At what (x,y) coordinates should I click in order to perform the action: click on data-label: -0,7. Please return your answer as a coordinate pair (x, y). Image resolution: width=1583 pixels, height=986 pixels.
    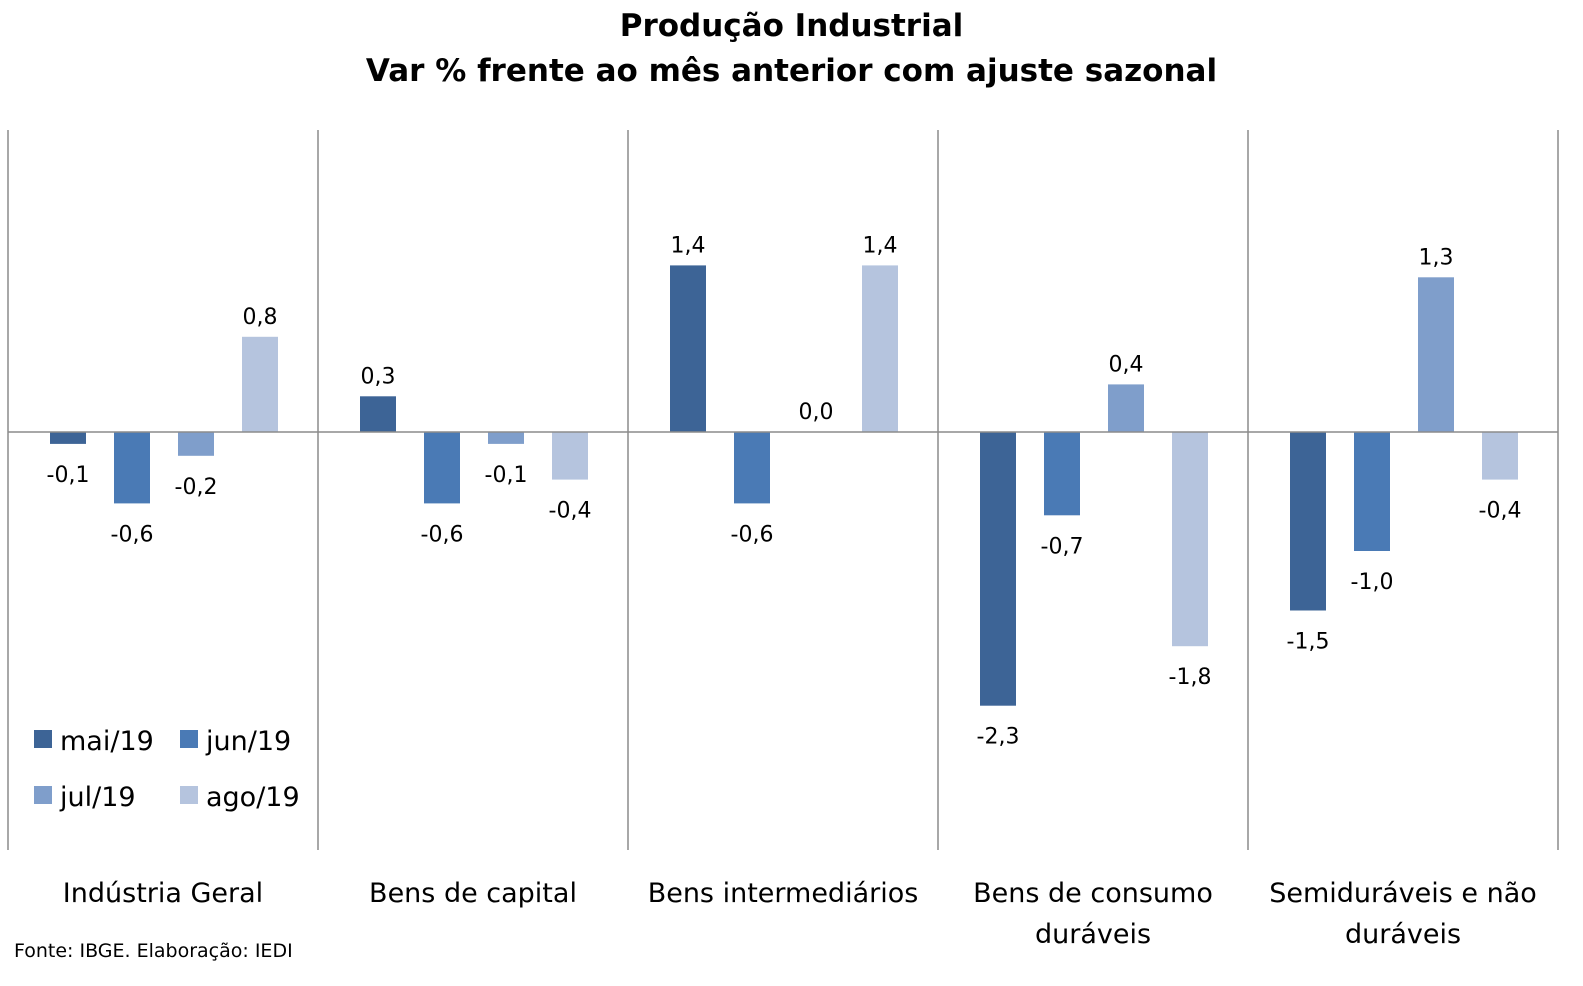
    Looking at the image, I should click on (1062, 546).